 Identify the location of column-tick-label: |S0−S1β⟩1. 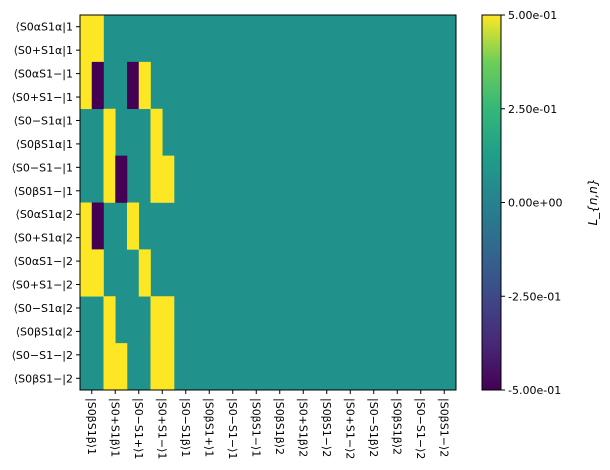
(185, 427).